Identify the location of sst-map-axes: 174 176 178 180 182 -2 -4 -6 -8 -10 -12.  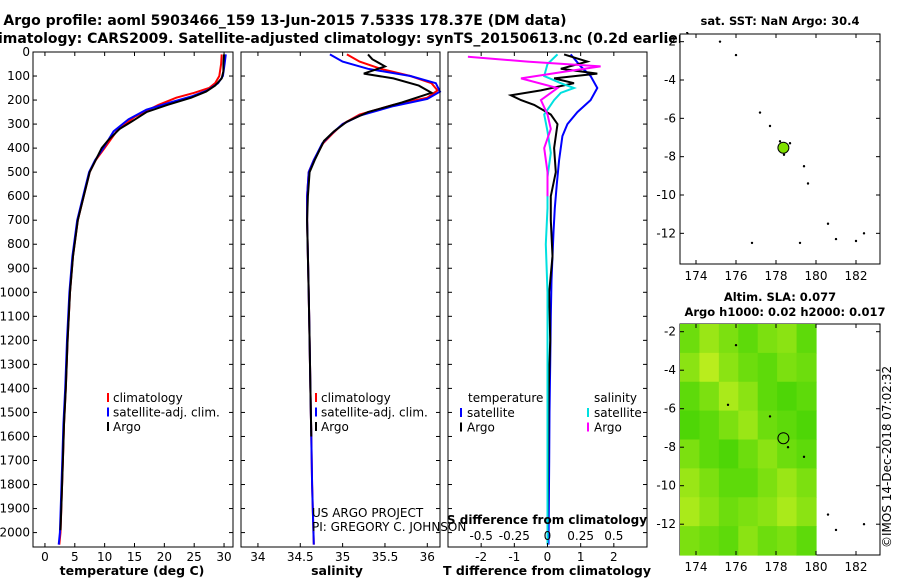
(768, 158).